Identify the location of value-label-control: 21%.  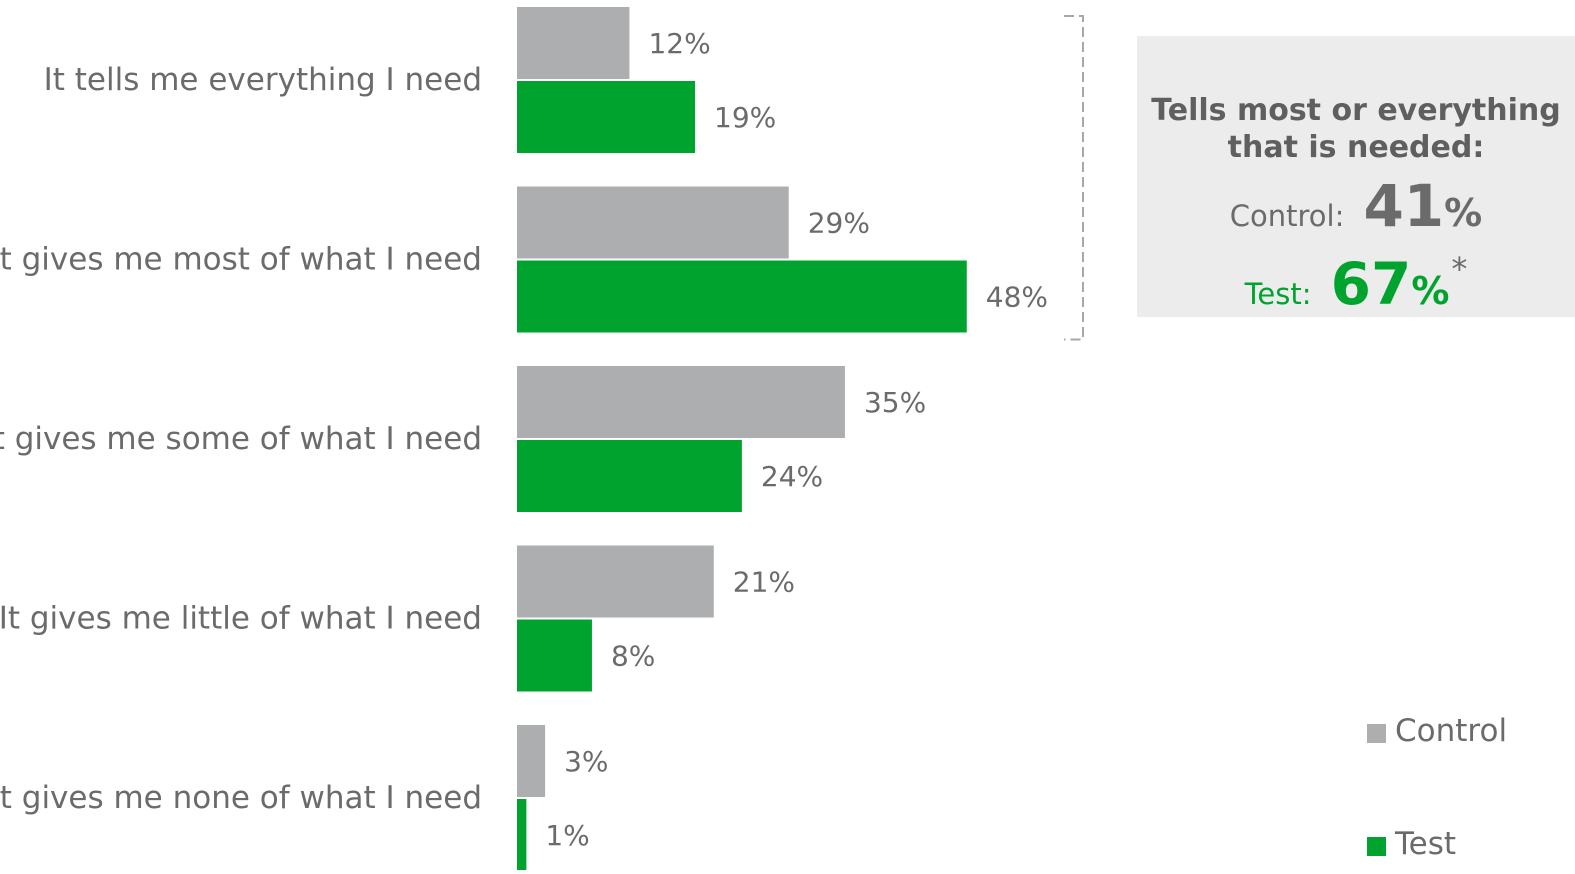
(764, 582).